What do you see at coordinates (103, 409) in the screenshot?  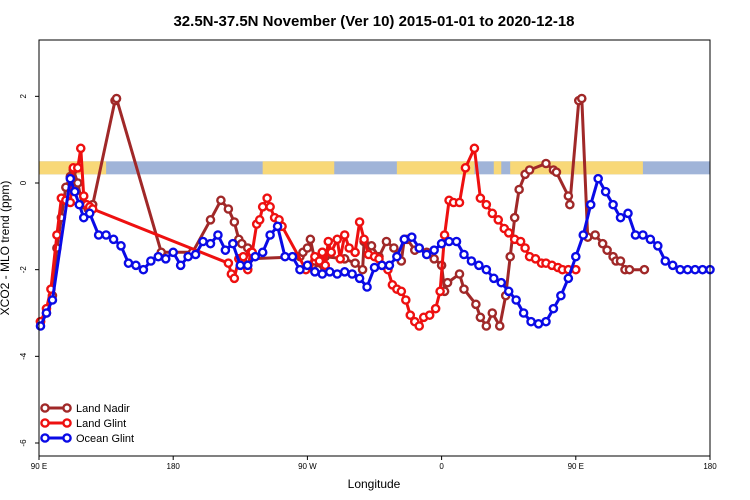 I see `legend-label: Land Nadir` at bounding box center [103, 409].